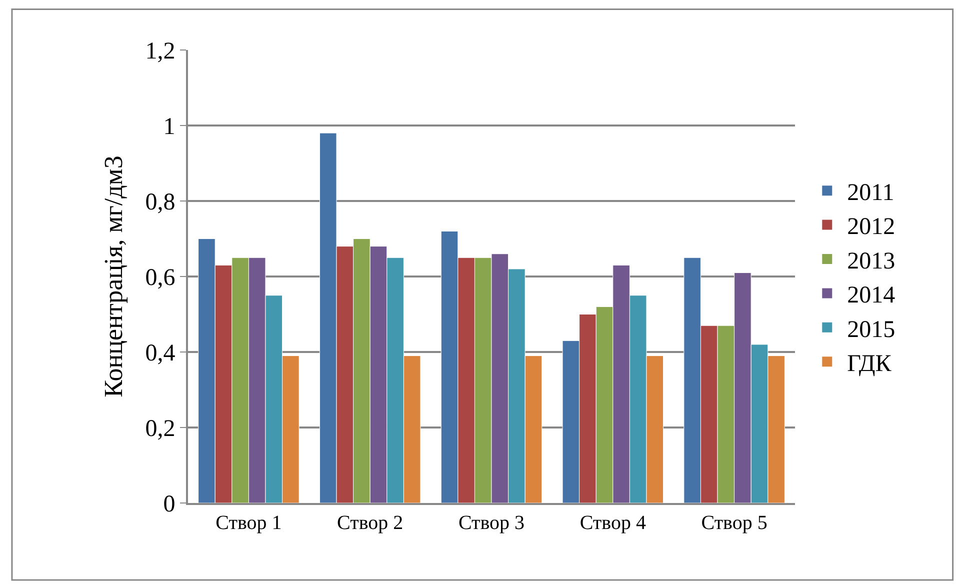 This screenshot has height=585, width=957. I want to click on x-tick-label: Створ 2, so click(370, 523).